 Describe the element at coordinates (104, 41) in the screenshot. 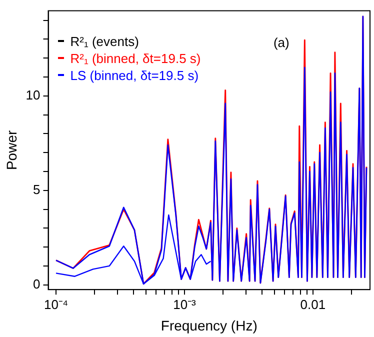

I see `legend-label: R²₁ (events)` at that location.